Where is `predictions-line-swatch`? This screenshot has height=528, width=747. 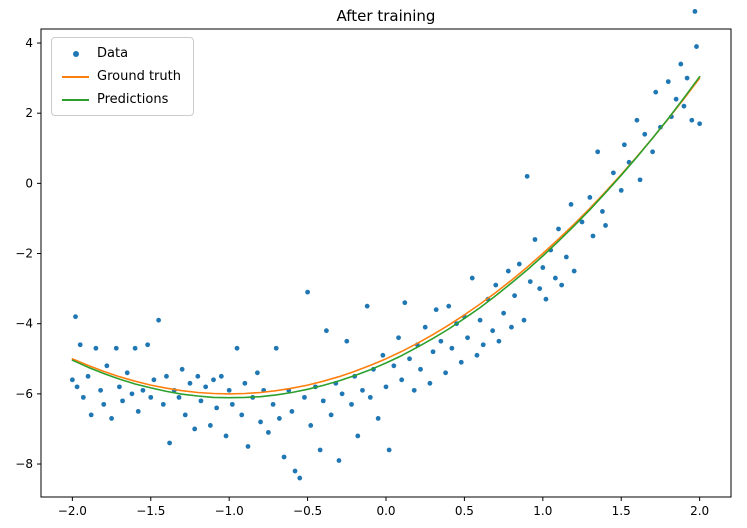 predictions-line-swatch is located at coordinates (75, 99).